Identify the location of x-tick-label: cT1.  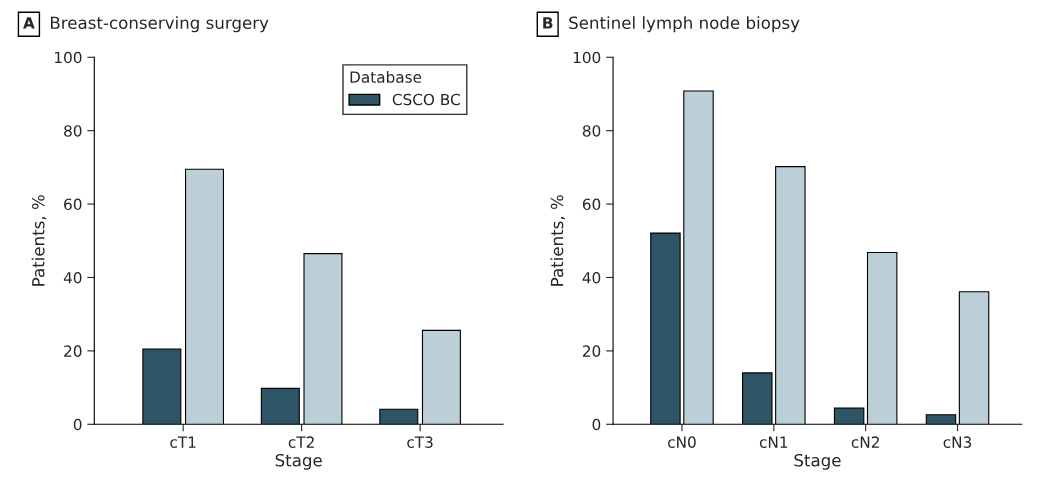
(183, 442).